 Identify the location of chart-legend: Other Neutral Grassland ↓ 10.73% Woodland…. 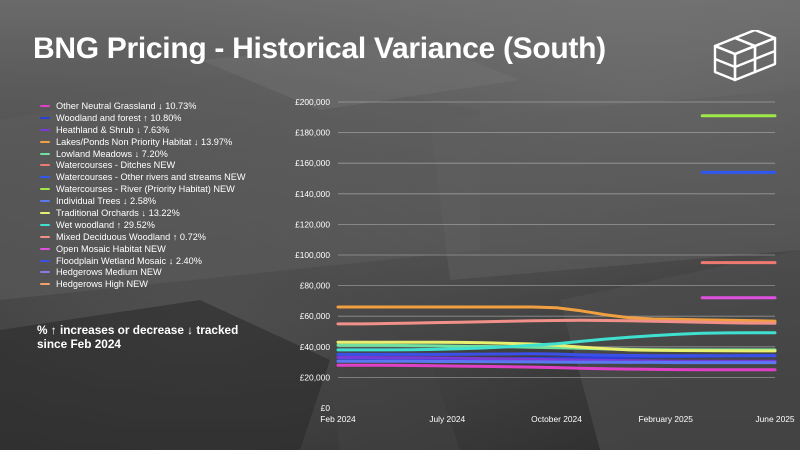
(143, 195).